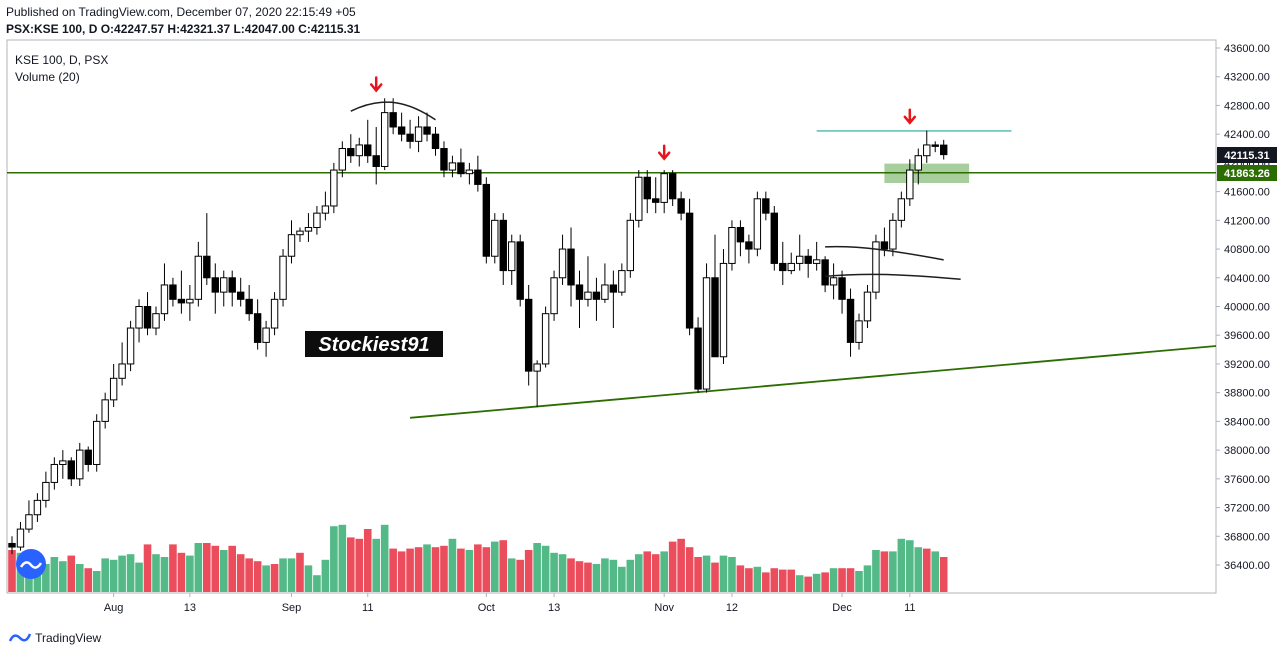 Image resolution: width=1287 pixels, height=657 pixels. I want to click on footer-brand: TradingView, so click(54, 637).